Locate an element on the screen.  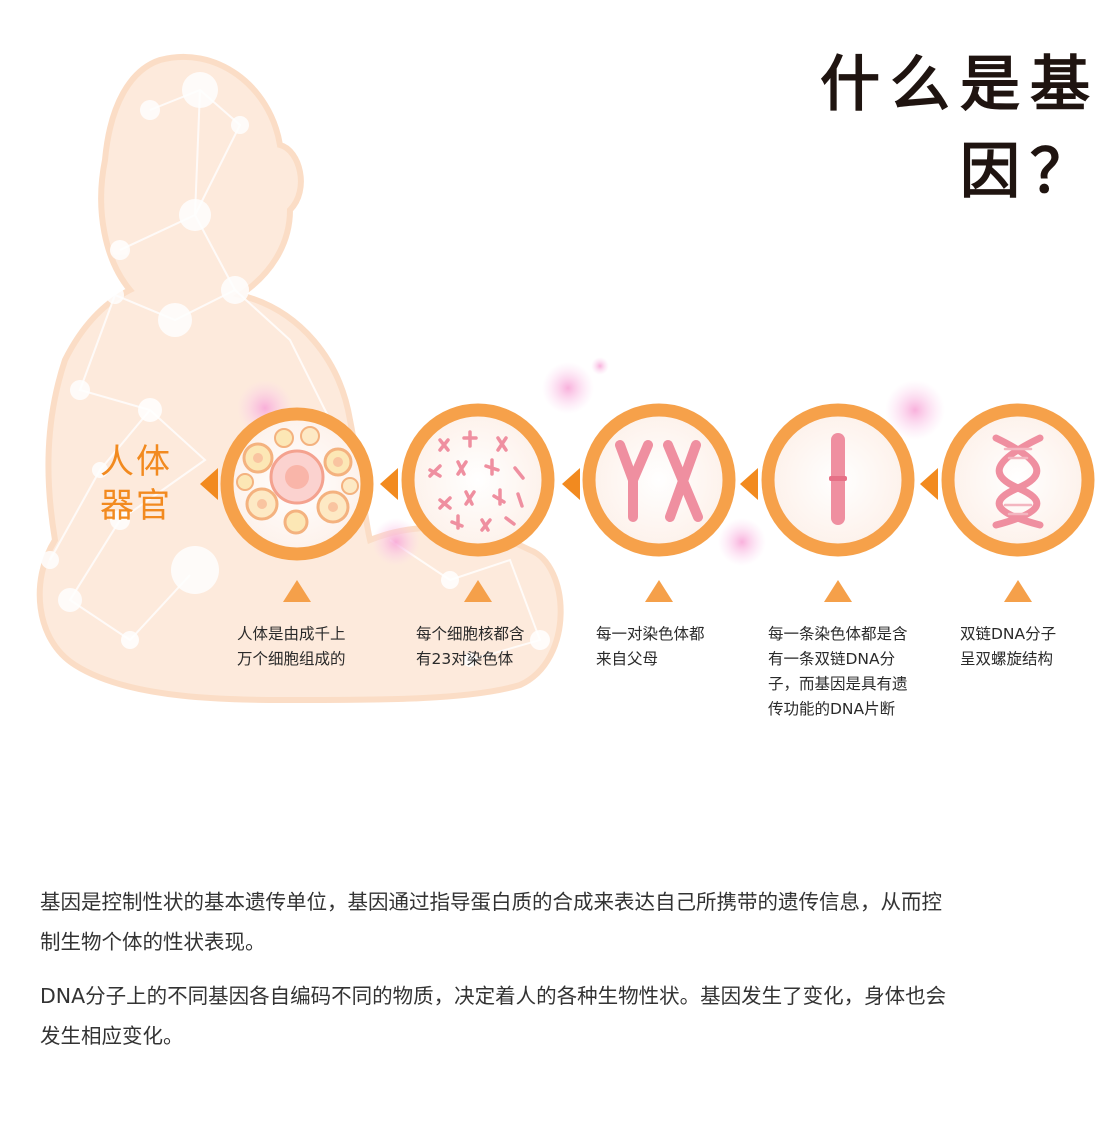
caption-pointers is located at coordinates (657, 591).